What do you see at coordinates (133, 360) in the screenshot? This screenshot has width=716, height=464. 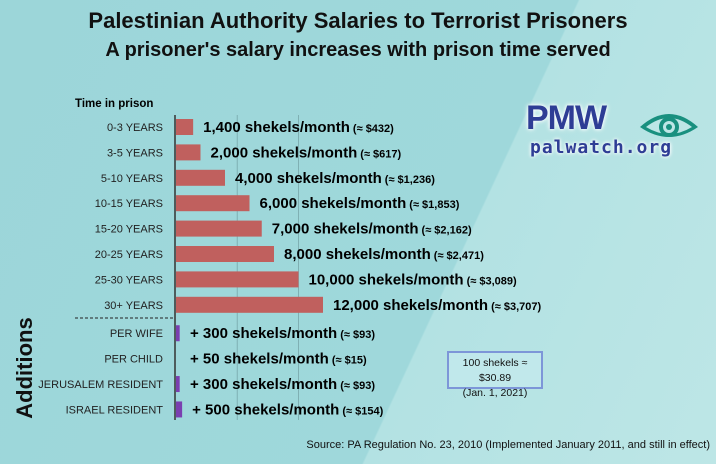 I see `addition-category: PER CHILD` at bounding box center [133, 360].